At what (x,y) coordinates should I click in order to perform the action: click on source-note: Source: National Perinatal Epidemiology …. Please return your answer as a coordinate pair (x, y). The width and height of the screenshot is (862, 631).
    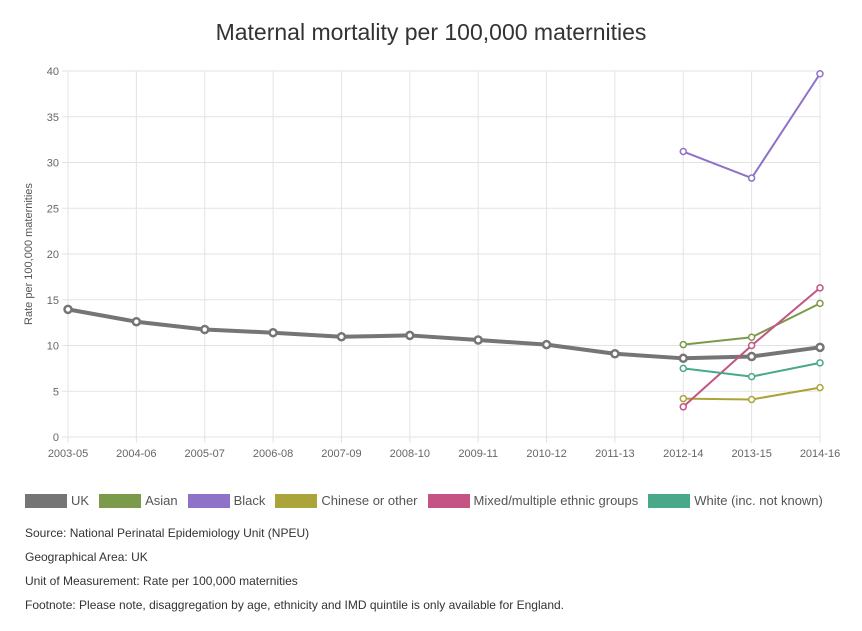
    Looking at the image, I should click on (167, 533).